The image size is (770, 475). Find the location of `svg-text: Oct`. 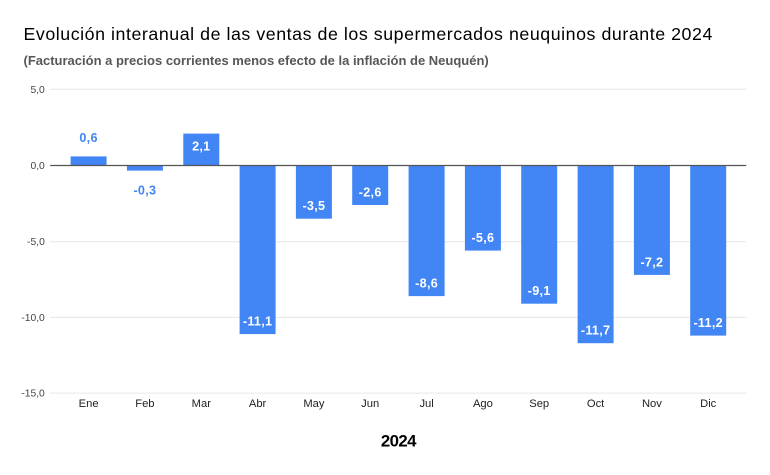

svg-text: Oct is located at coordinates (596, 404).